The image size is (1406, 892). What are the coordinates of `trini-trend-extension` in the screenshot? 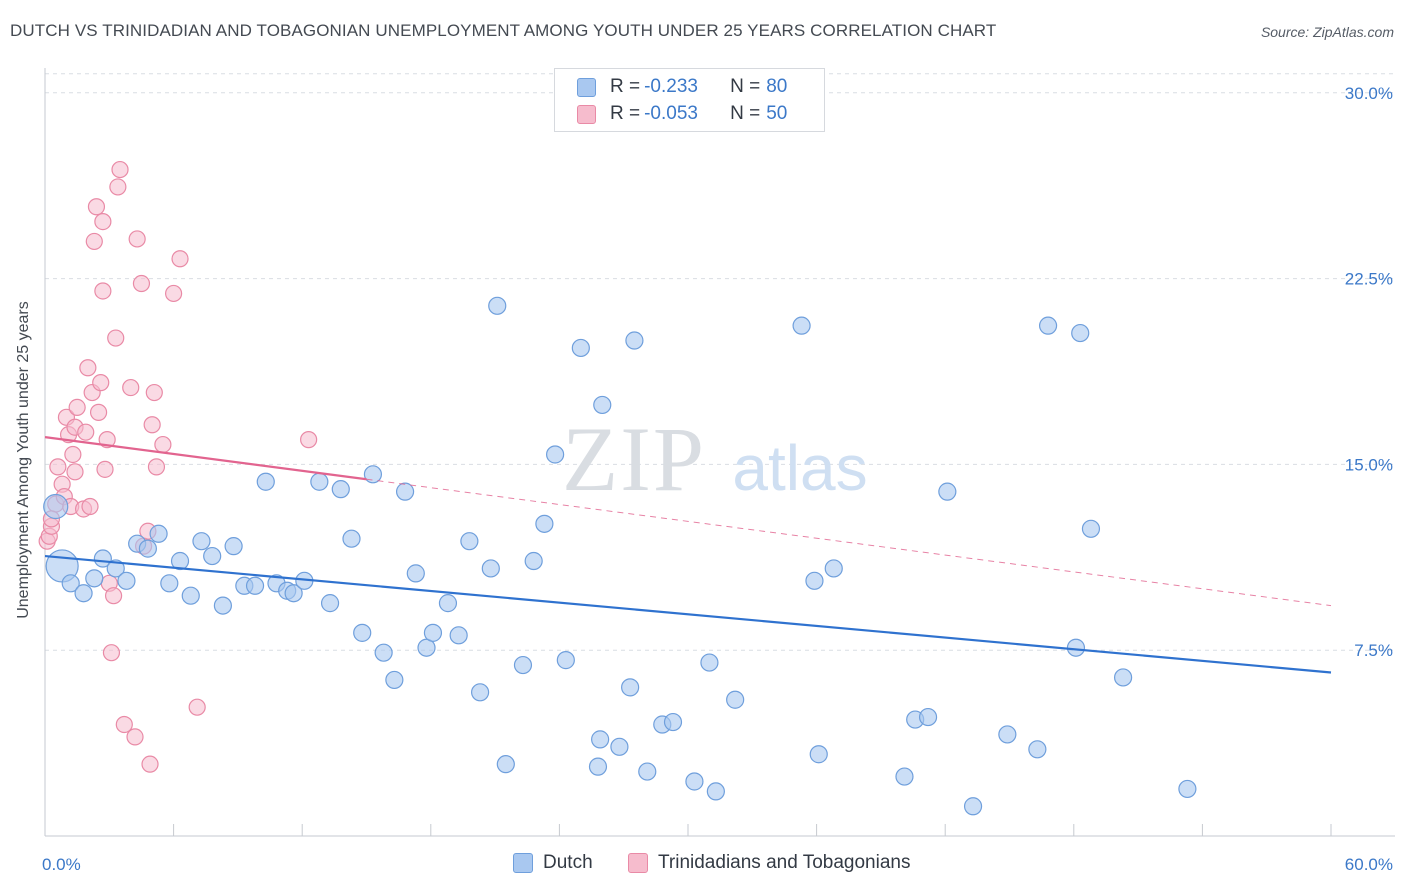 It's located at (849, 542).